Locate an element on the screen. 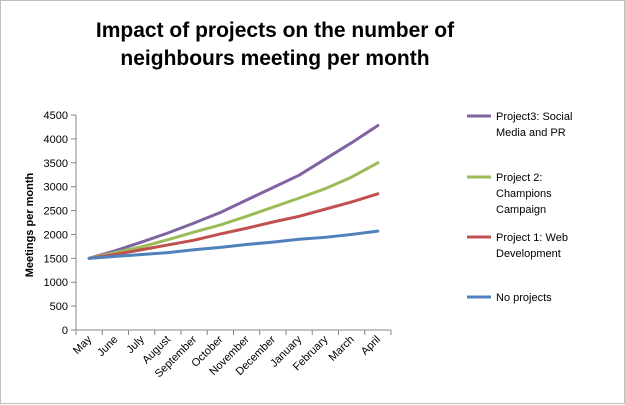 The image size is (625, 405). x-tick-label: March is located at coordinates (342, 349).